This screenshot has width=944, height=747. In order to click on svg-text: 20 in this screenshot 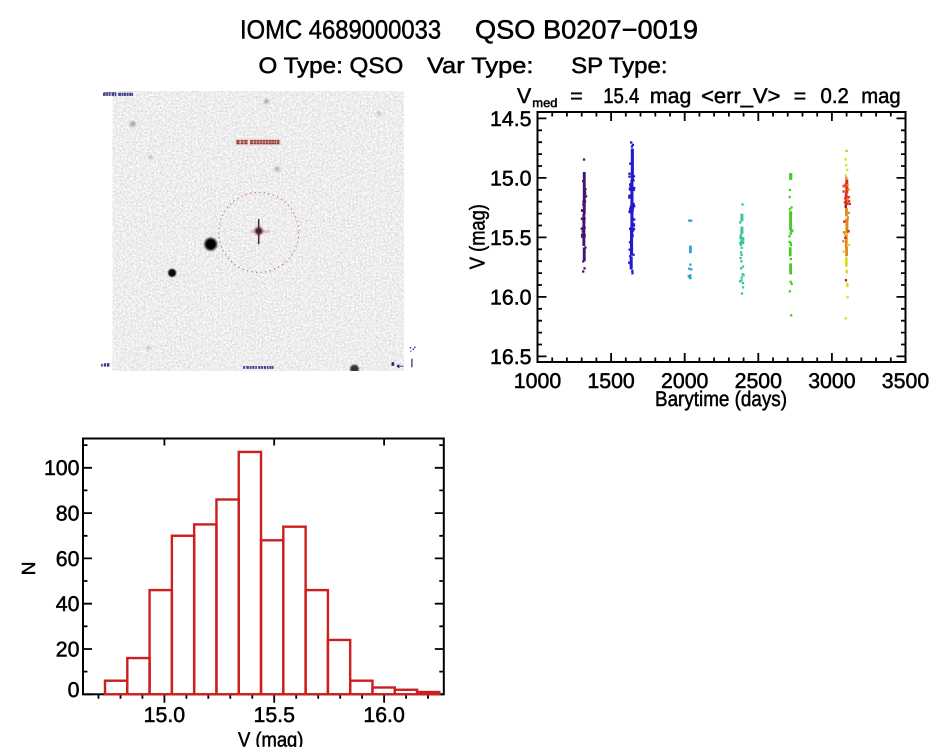, I will do `click(68, 649)`.